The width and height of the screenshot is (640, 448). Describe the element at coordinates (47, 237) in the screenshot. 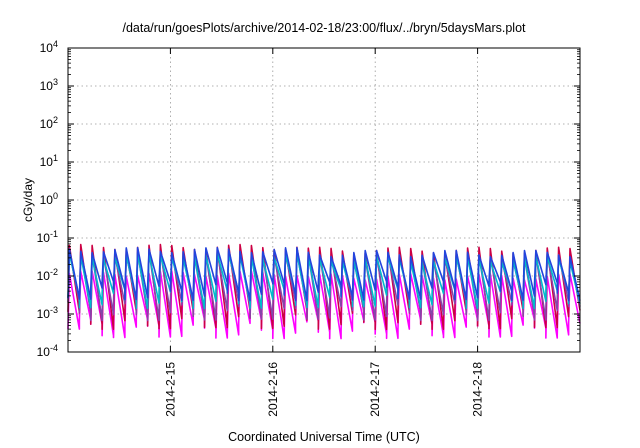

I see `y-tick-label: 10⁻¹` at that location.